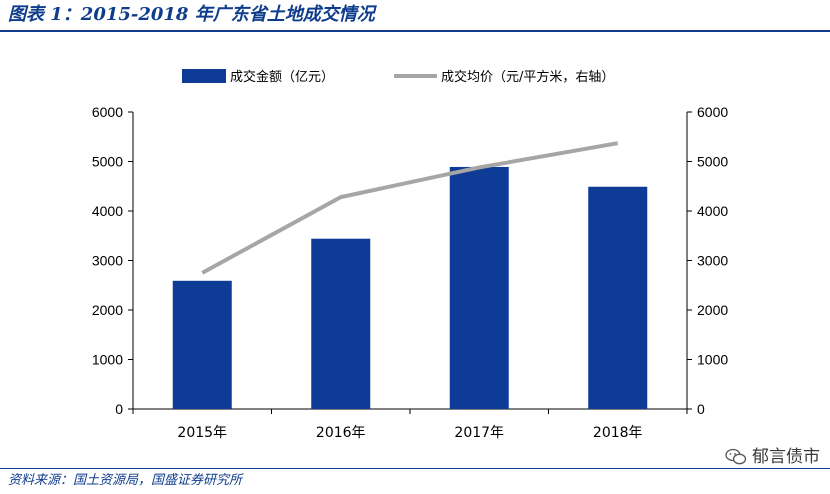 Image resolution: width=830 pixels, height=494 pixels. Describe the element at coordinates (107, 261) in the screenshot. I see `left-tick-label: 3000` at that location.